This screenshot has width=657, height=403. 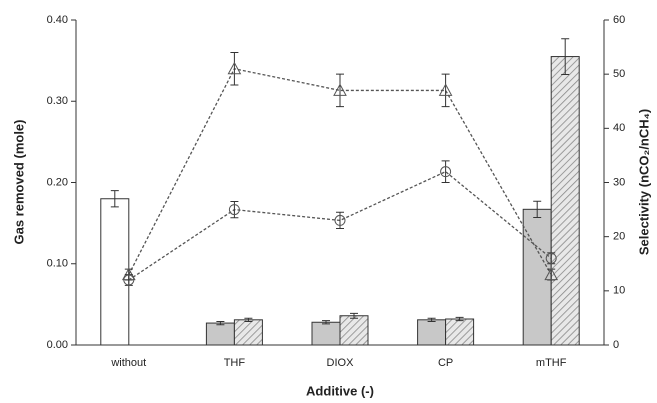 What do you see at coordinates (341, 363) in the screenshot?
I see `x-tick-label: DIOX` at bounding box center [341, 363].